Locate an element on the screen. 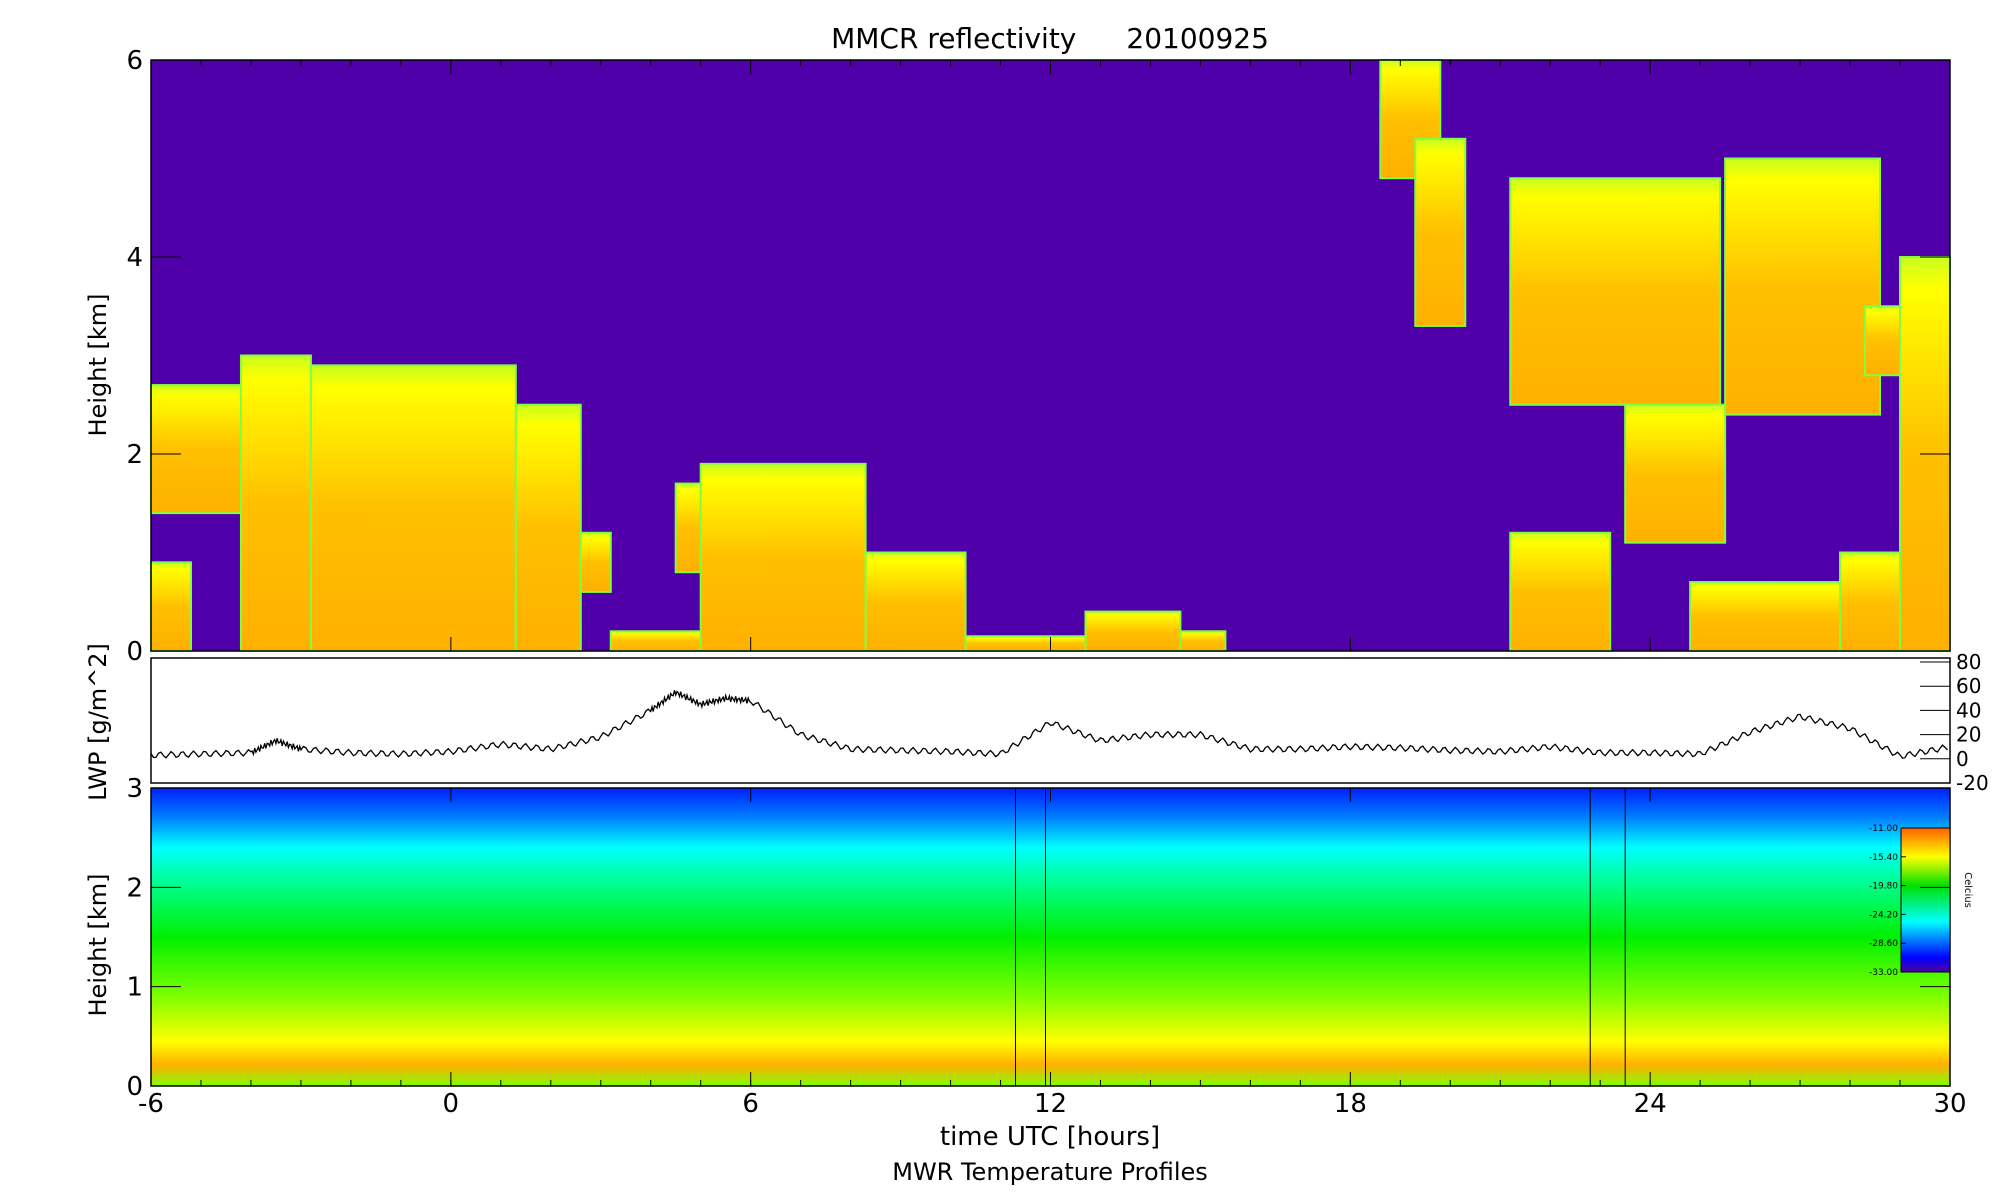 This screenshot has height=1204, width=2000. temp-y-tick-label: 1 is located at coordinates (134, 988).